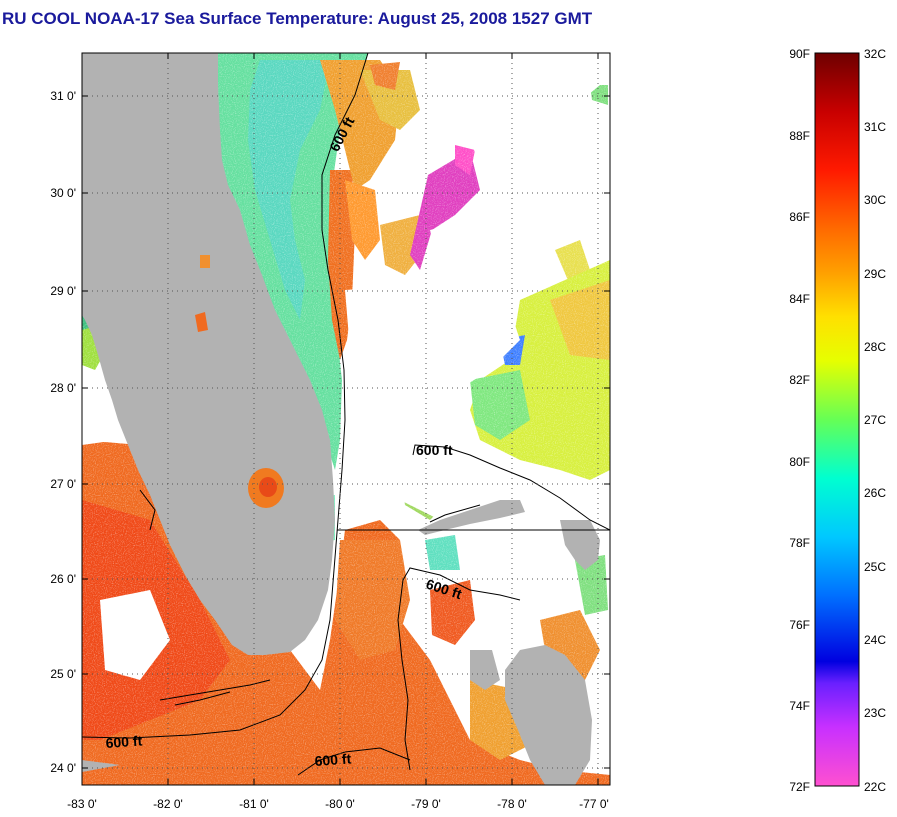 This screenshot has width=897, height=817. Describe the element at coordinates (799, 543) in the screenshot. I see `cb-f-label: 78F` at that location.